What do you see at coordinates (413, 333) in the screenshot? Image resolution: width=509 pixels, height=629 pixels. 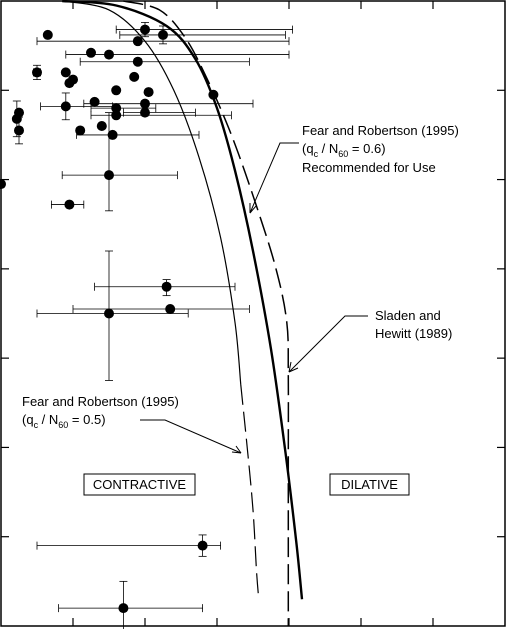 I see `sh-label-line2: Hewitt (1989)` at bounding box center [413, 333].